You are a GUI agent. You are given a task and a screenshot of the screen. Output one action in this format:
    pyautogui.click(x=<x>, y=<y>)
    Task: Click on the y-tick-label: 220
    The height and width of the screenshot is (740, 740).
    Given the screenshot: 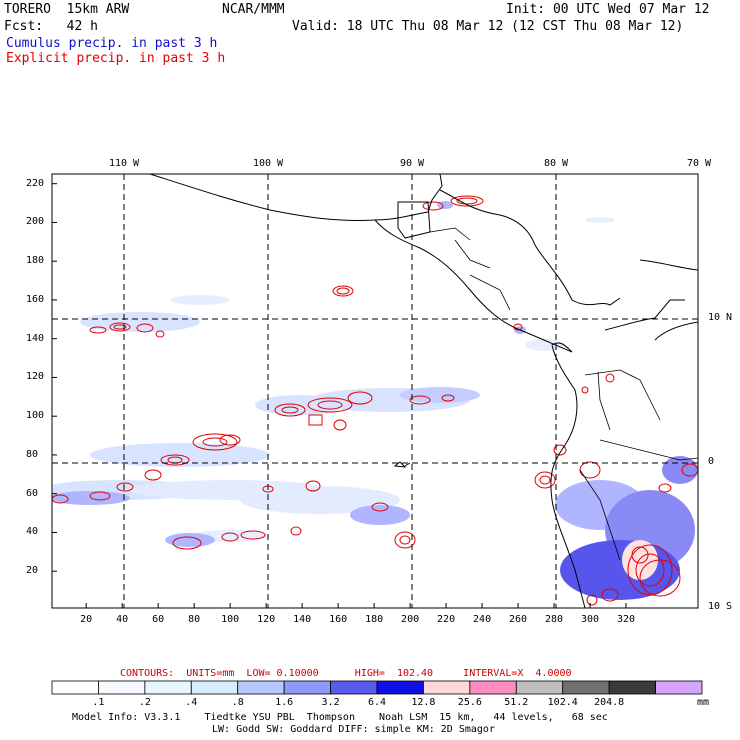 What is the action you would take?
    pyautogui.click(x=35, y=183)
    